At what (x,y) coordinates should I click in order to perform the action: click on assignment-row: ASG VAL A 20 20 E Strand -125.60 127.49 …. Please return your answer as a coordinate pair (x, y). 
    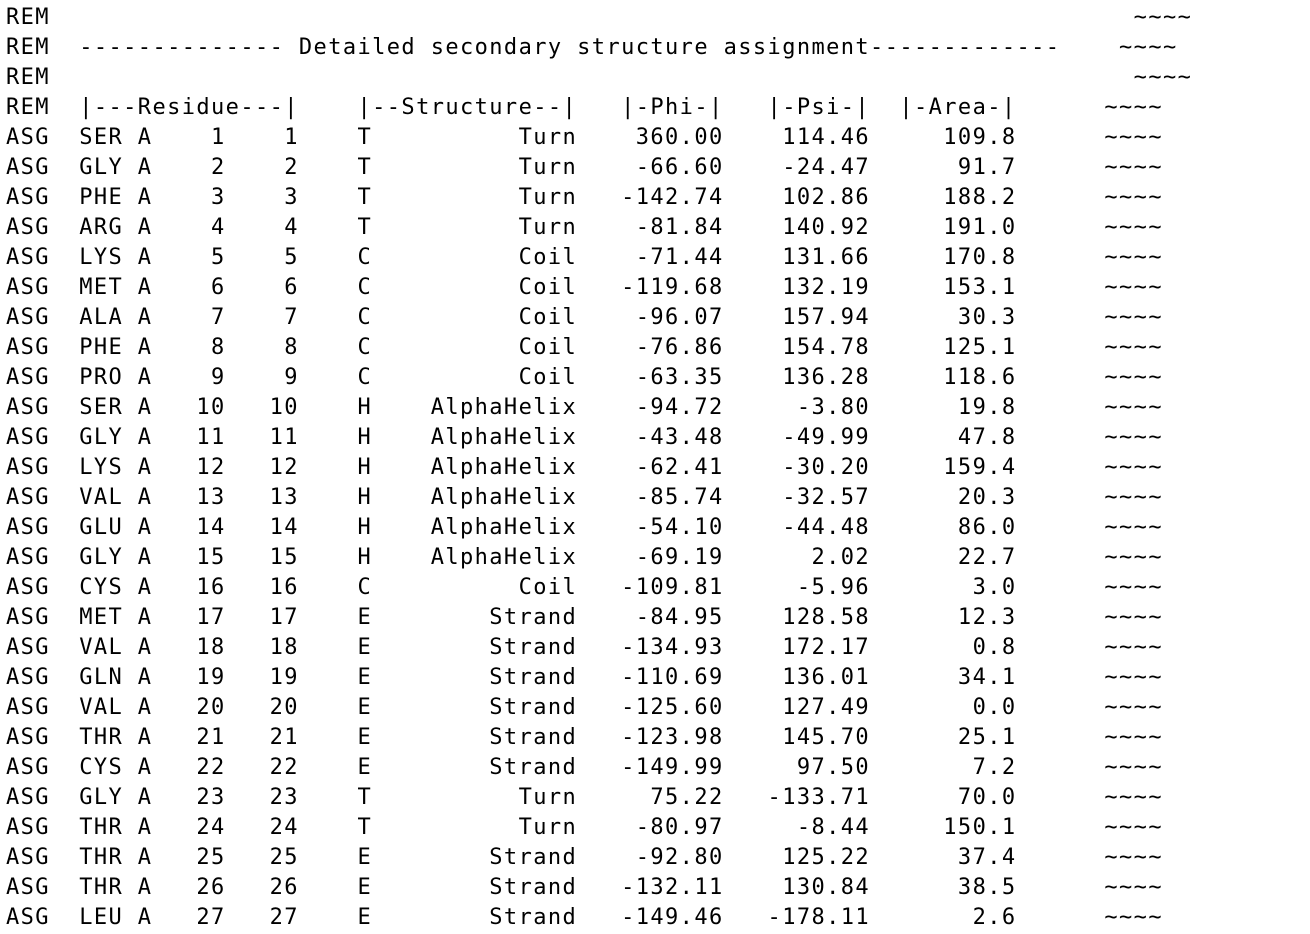
    Looking at the image, I should click on (584, 707).